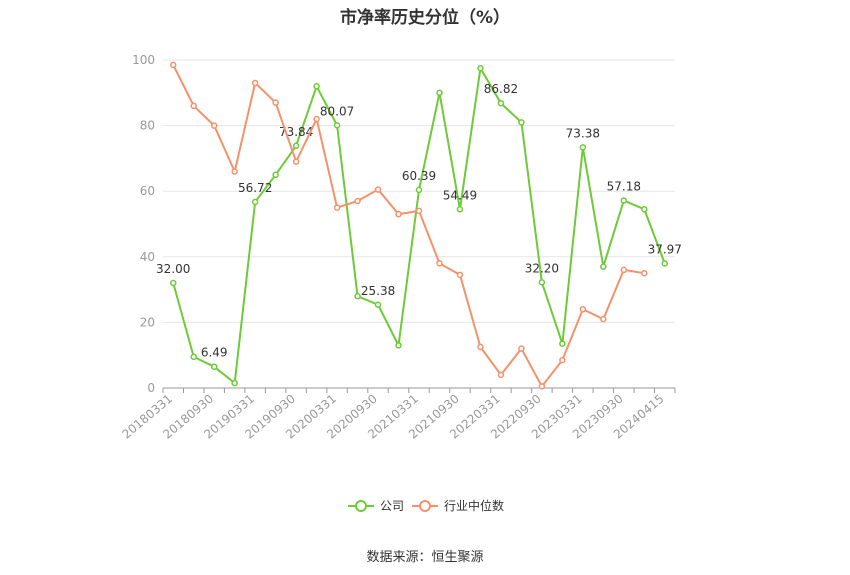 The image size is (850, 575). I want to click on data-label: 25.38, so click(378, 291).